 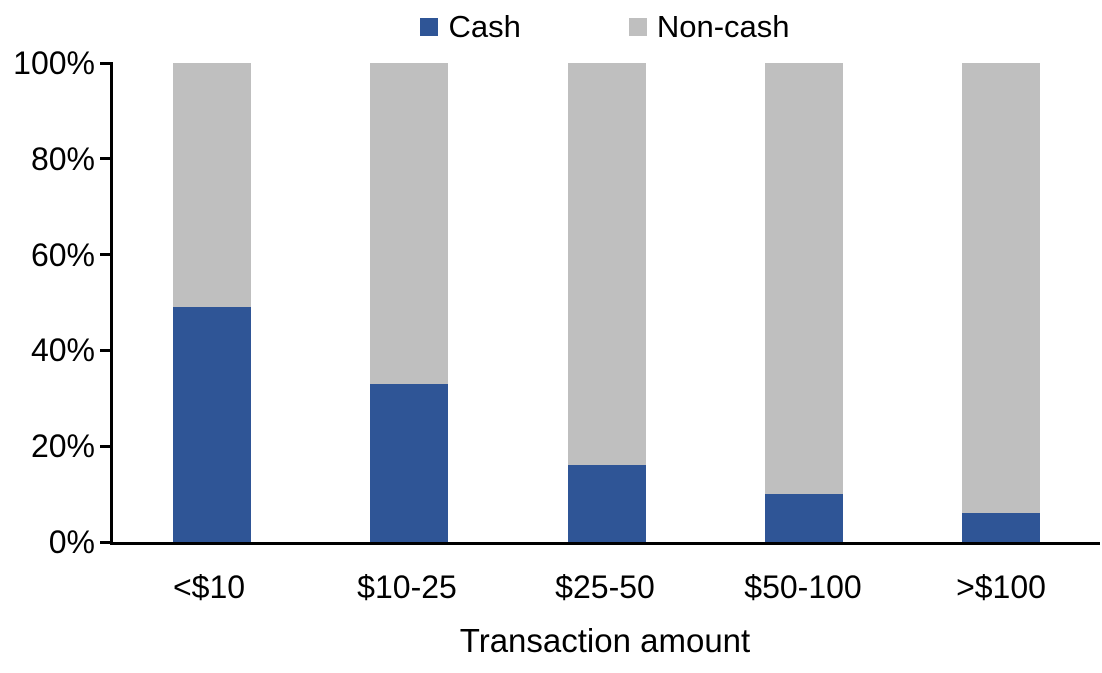 What do you see at coordinates (803, 587) in the screenshot?
I see `x-tick-label: $50-100` at bounding box center [803, 587].